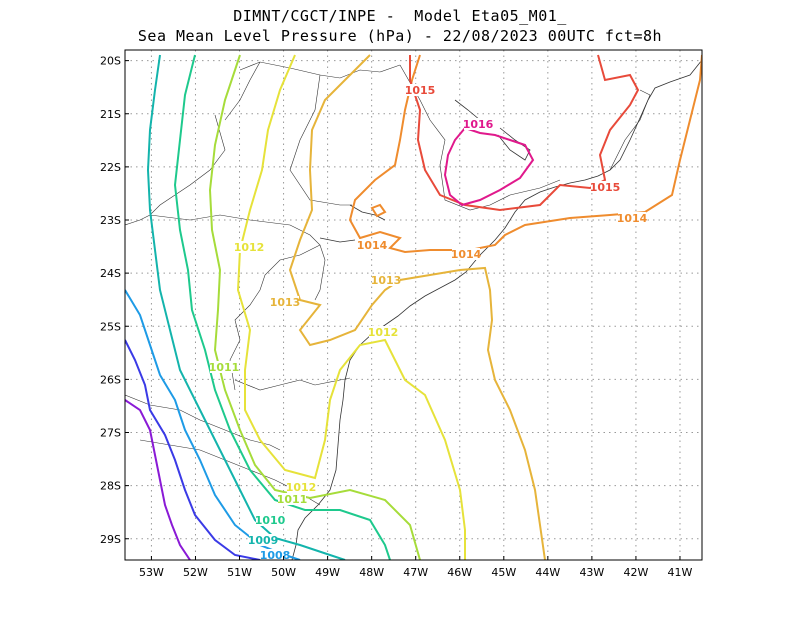 The image size is (800, 618). I want to click on lon-tick-label: 49W, so click(327, 572).